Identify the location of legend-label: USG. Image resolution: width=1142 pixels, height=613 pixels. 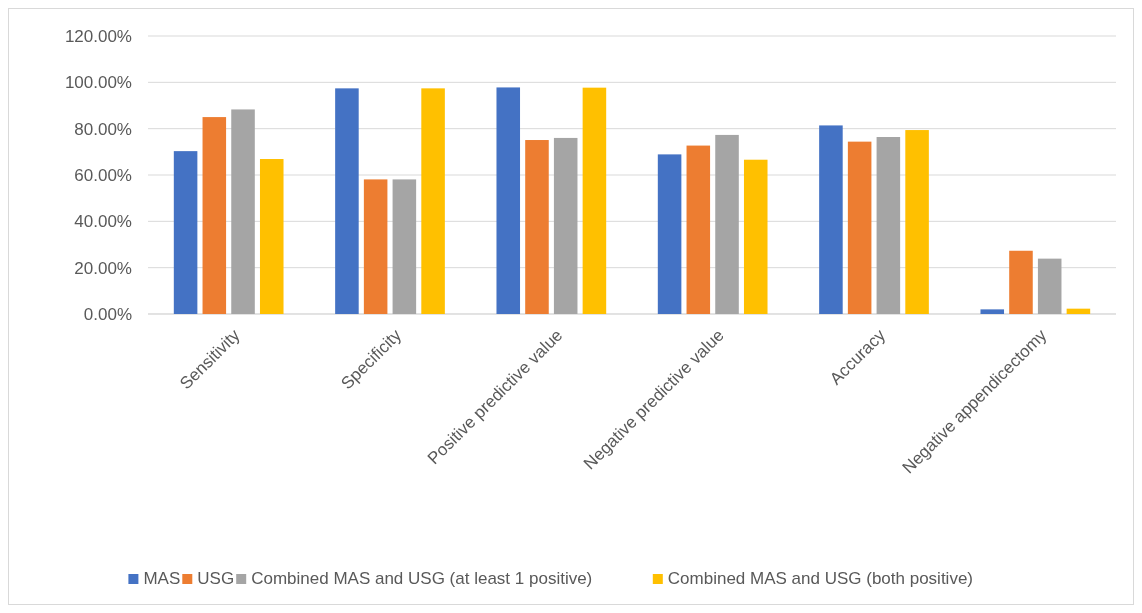
(216, 578).